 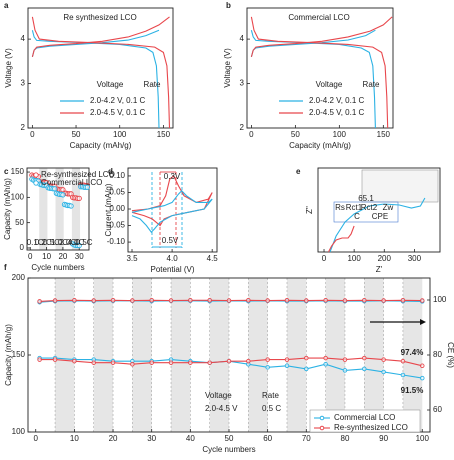 I want to click on panel-letter: e, so click(x=298, y=171).